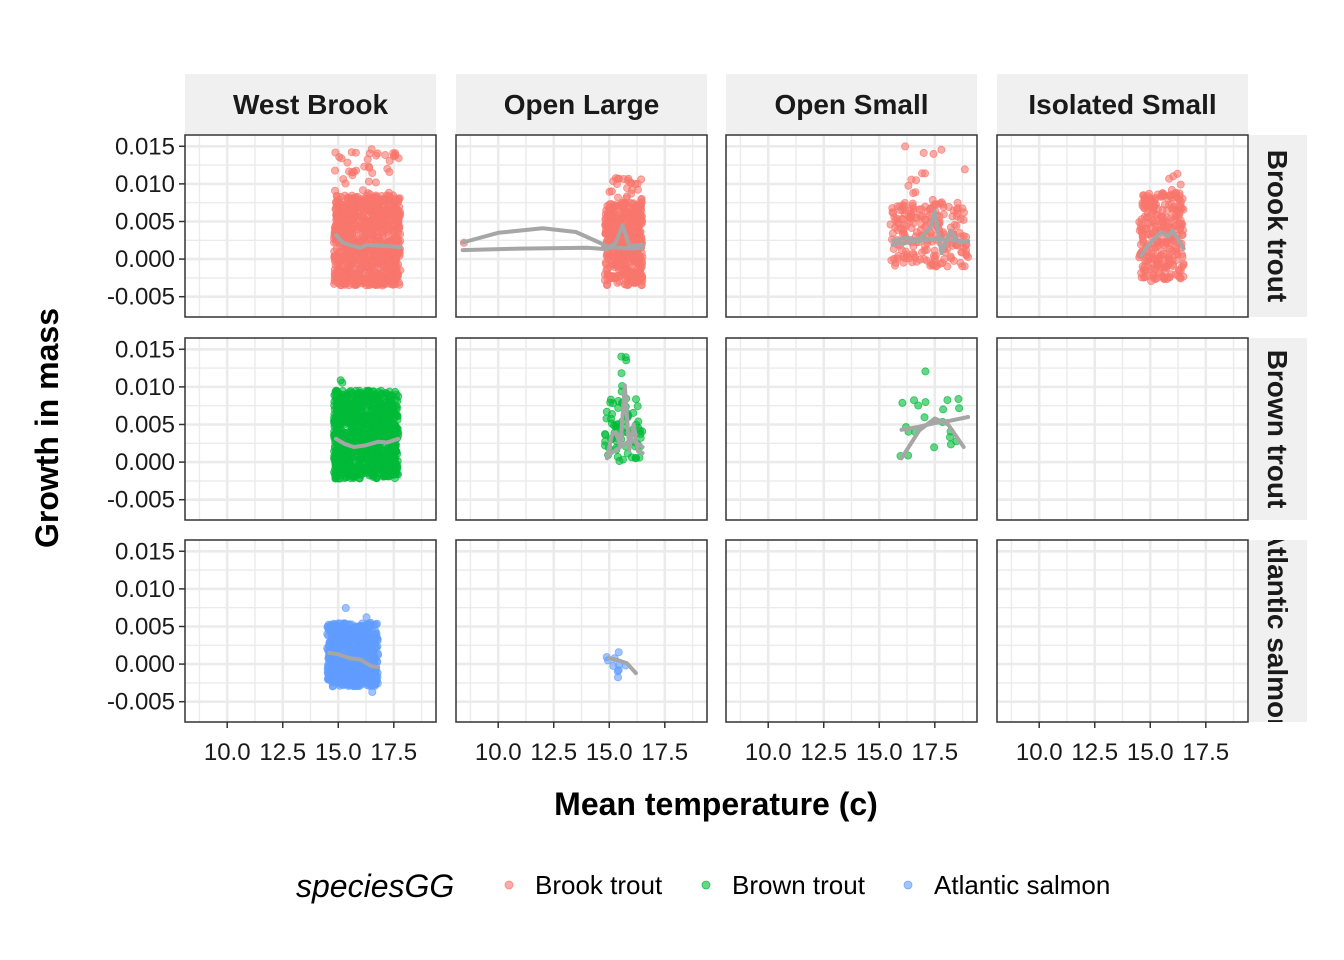  What do you see at coordinates (145, 551) in the screenshot?
I see `y-tick-label: 0.015` at bounding box center [145, 551].